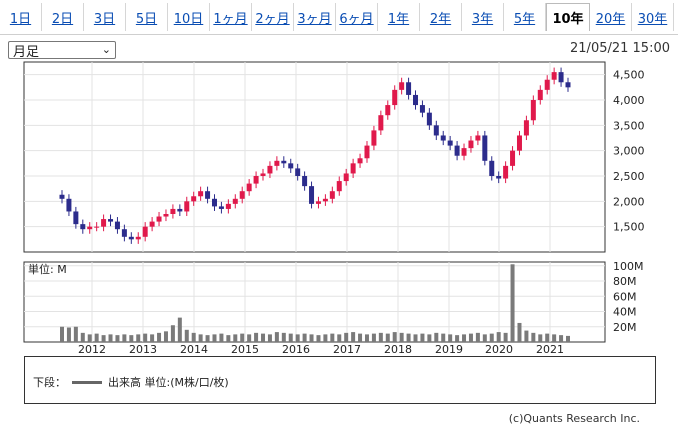 This screenshot has width=678, height=429. Describe the element at coordinates (625, 296) in the screenshot. I see `volume-tick-label: 60M` at that location.